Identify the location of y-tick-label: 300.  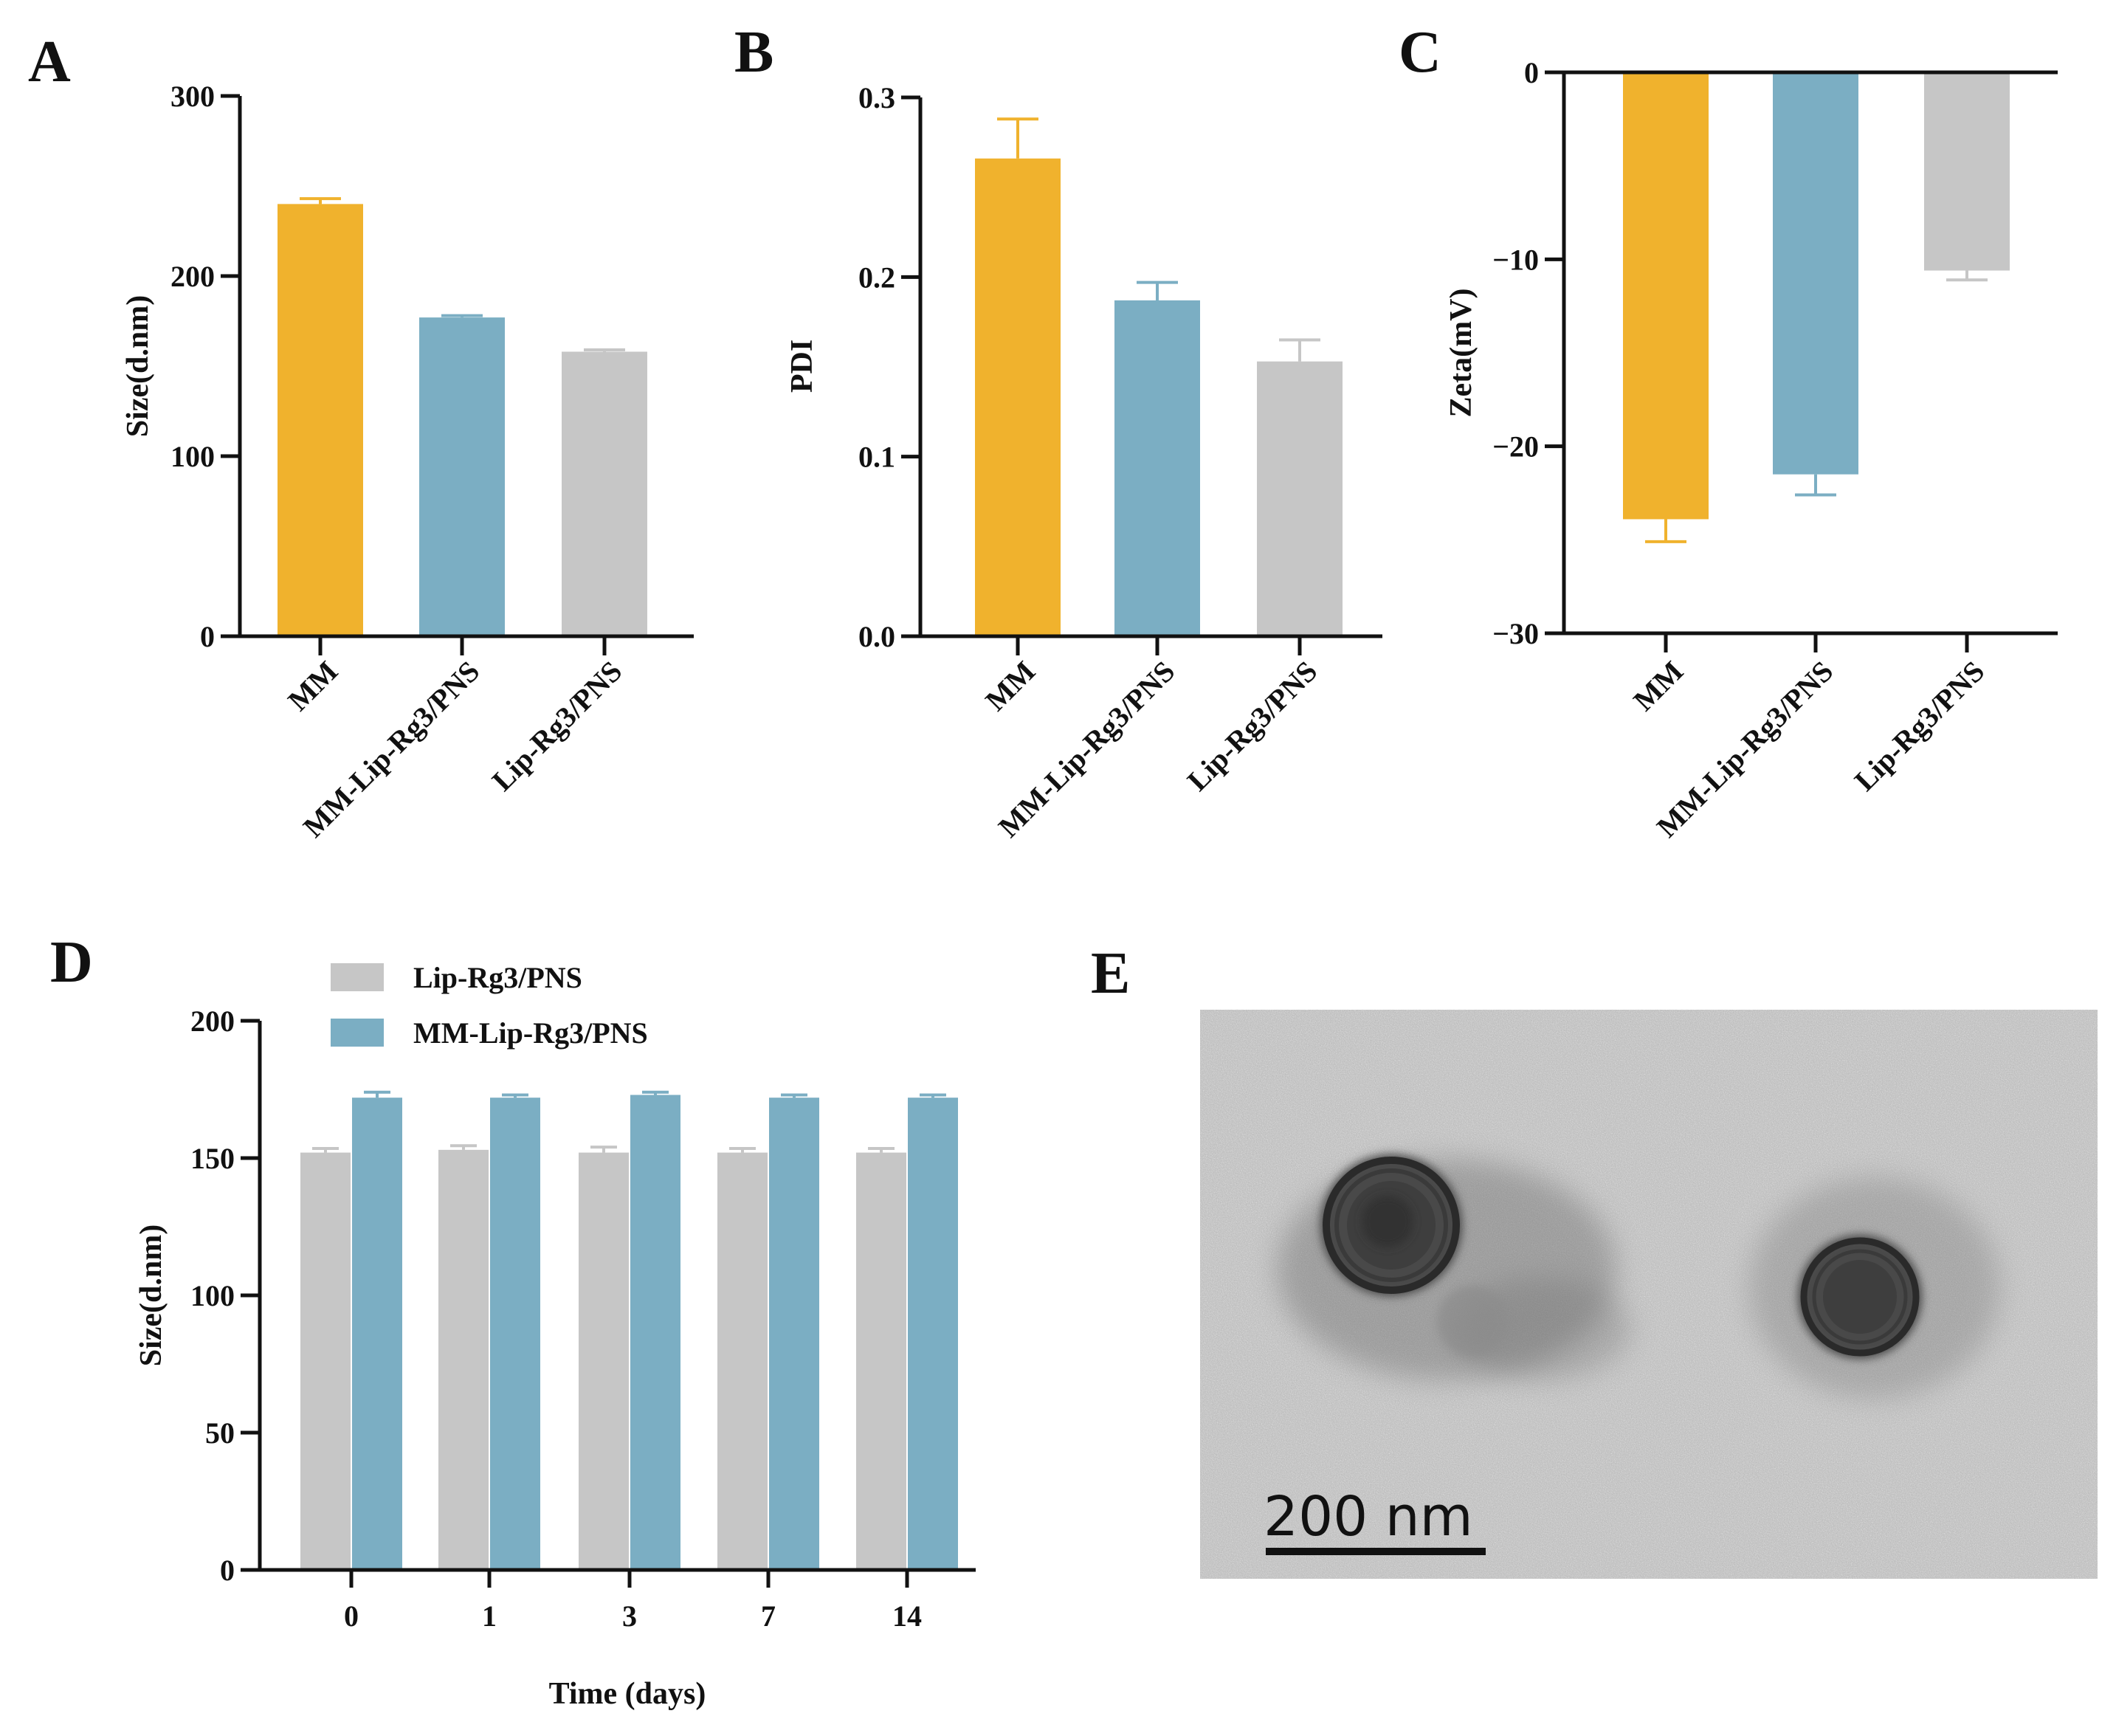
(192, 96).